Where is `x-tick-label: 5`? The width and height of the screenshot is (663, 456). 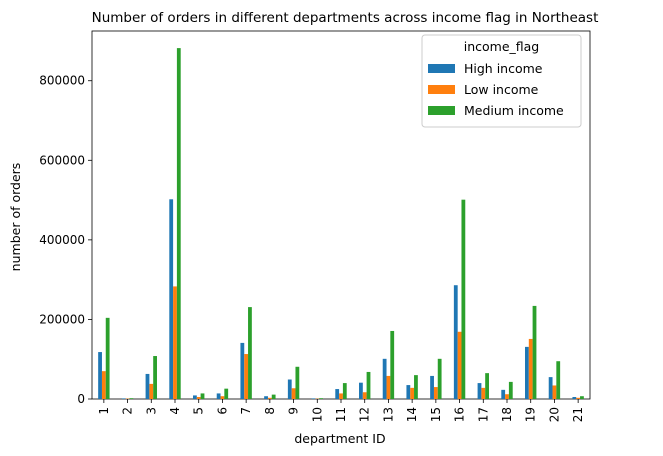
x-tick-label: 5 is located at coordinates (199, 411).